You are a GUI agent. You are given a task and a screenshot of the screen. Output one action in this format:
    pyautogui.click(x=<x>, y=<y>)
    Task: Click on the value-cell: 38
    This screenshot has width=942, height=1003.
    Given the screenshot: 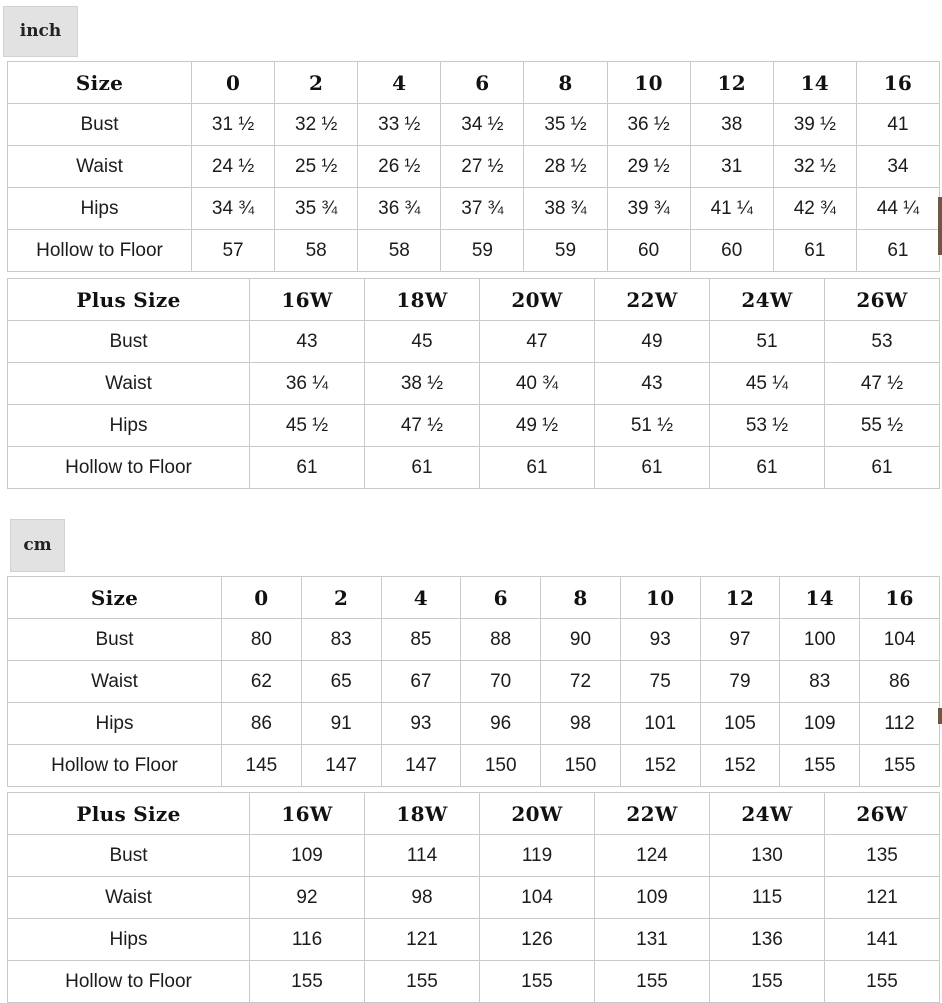 What is the action you would take?
    pyautogui.click(x=731, y=124)
    